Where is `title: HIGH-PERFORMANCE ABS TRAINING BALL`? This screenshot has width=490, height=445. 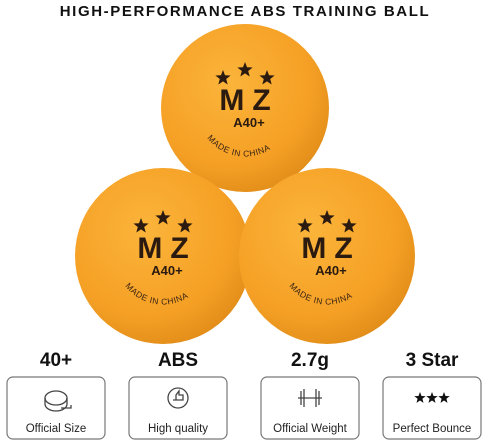 title: HIGH-PERFORMANCE ABS TRAINING BALL is located at coordinates (245, 11).